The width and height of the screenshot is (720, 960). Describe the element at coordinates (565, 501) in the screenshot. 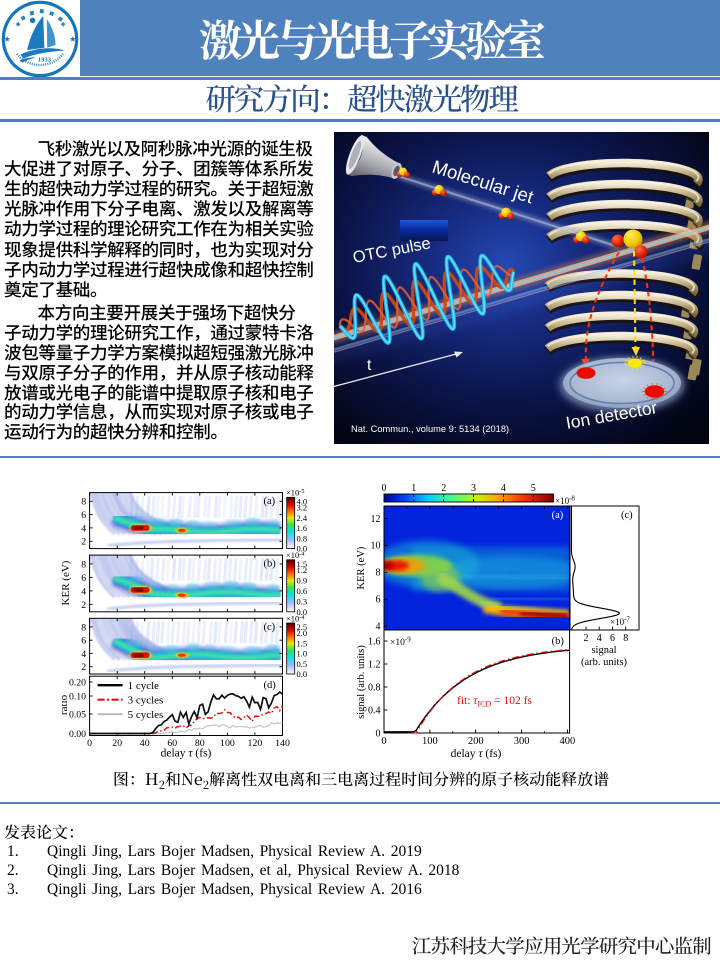

I see `svg-text: ×10⁻⁸` at that location.